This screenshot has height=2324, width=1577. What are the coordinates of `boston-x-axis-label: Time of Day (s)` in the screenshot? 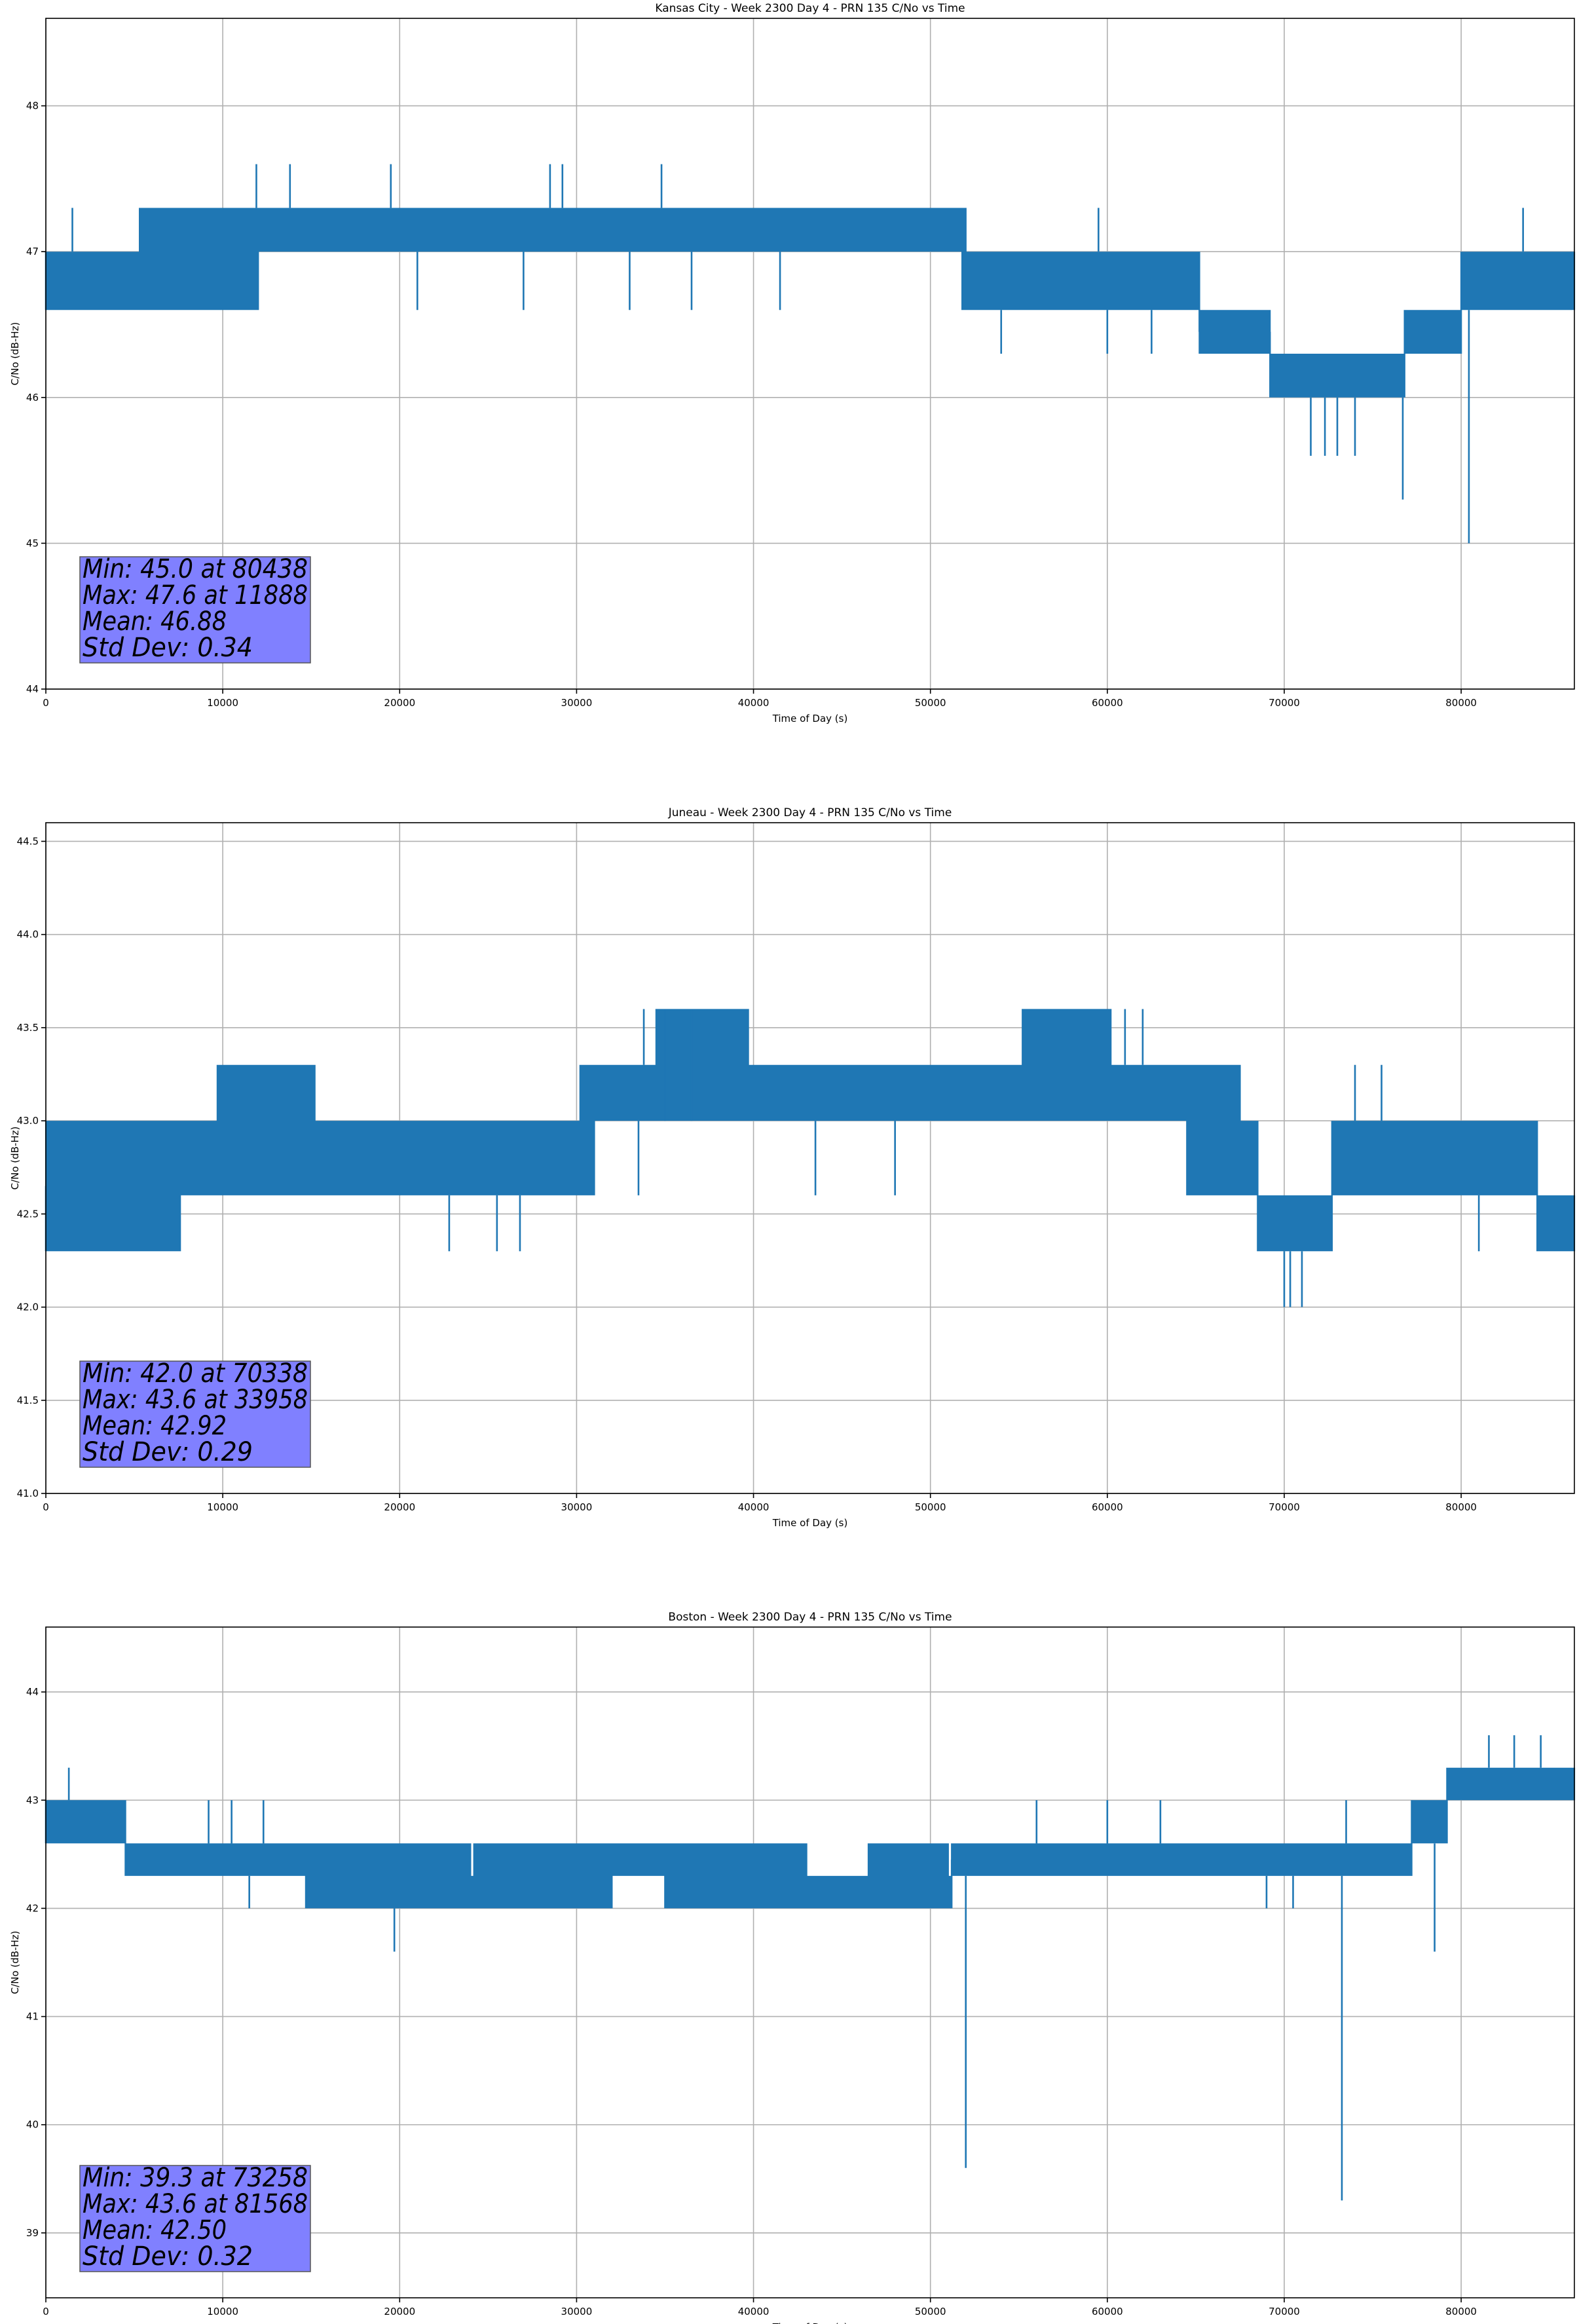 It's located at (810, 2322).